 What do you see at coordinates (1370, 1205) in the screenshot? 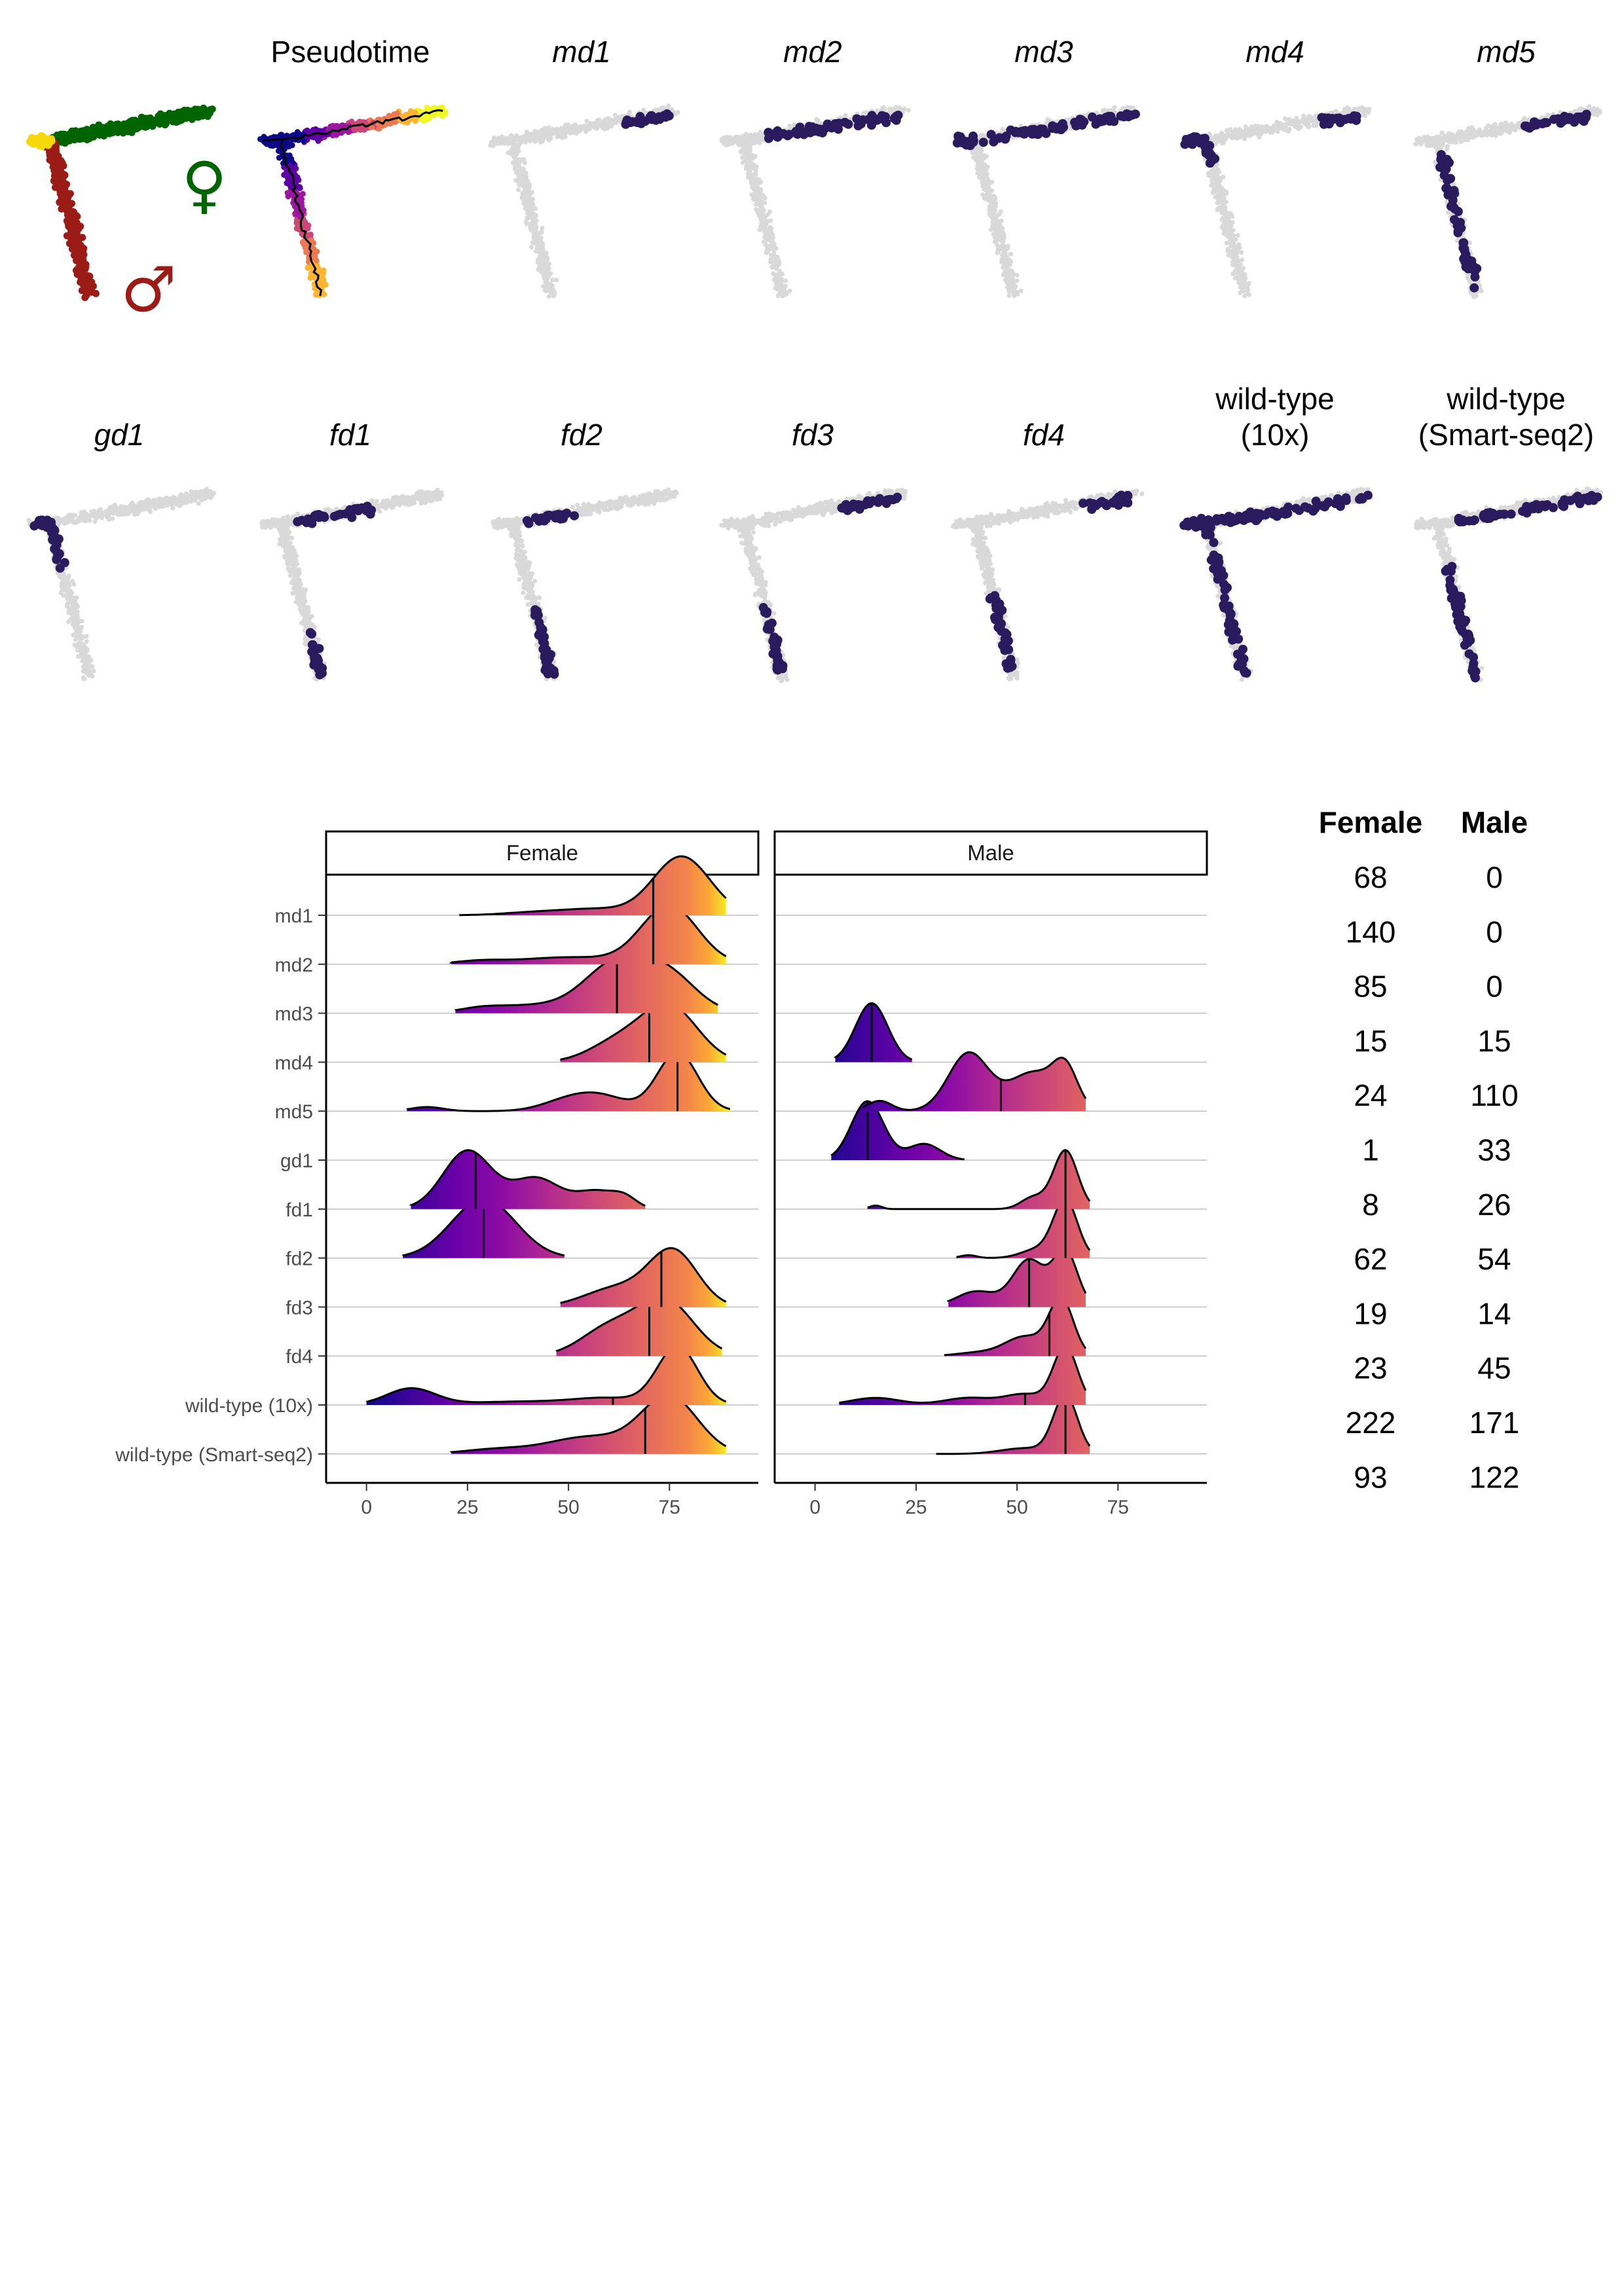
I see `count-cell: 8` at bounding box center [1370, 1205].